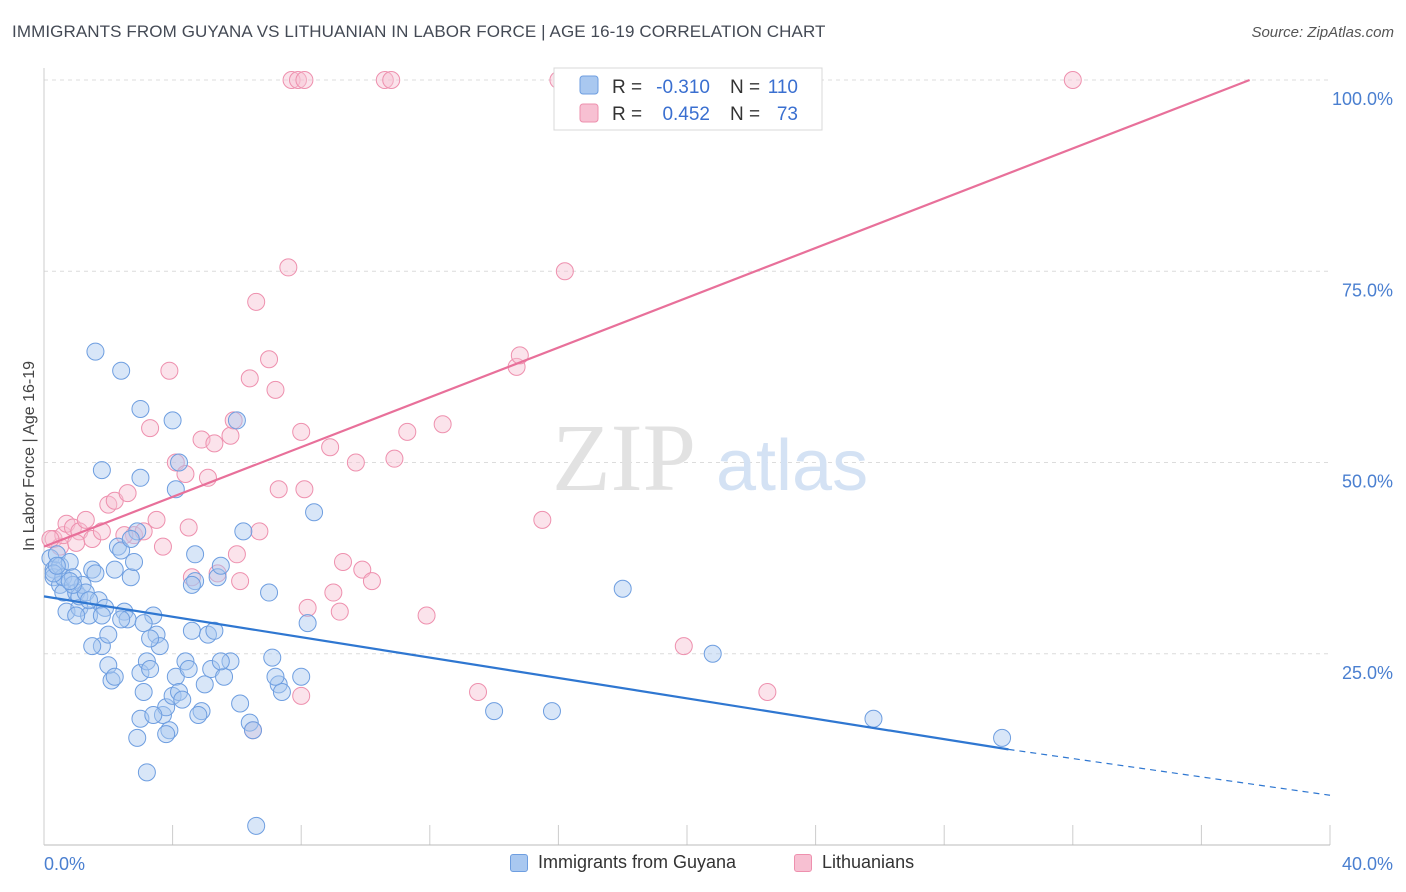 This screenshot has width=1406, height=892. I want to click on legend-n-value-2: 73, so click(787, 114).